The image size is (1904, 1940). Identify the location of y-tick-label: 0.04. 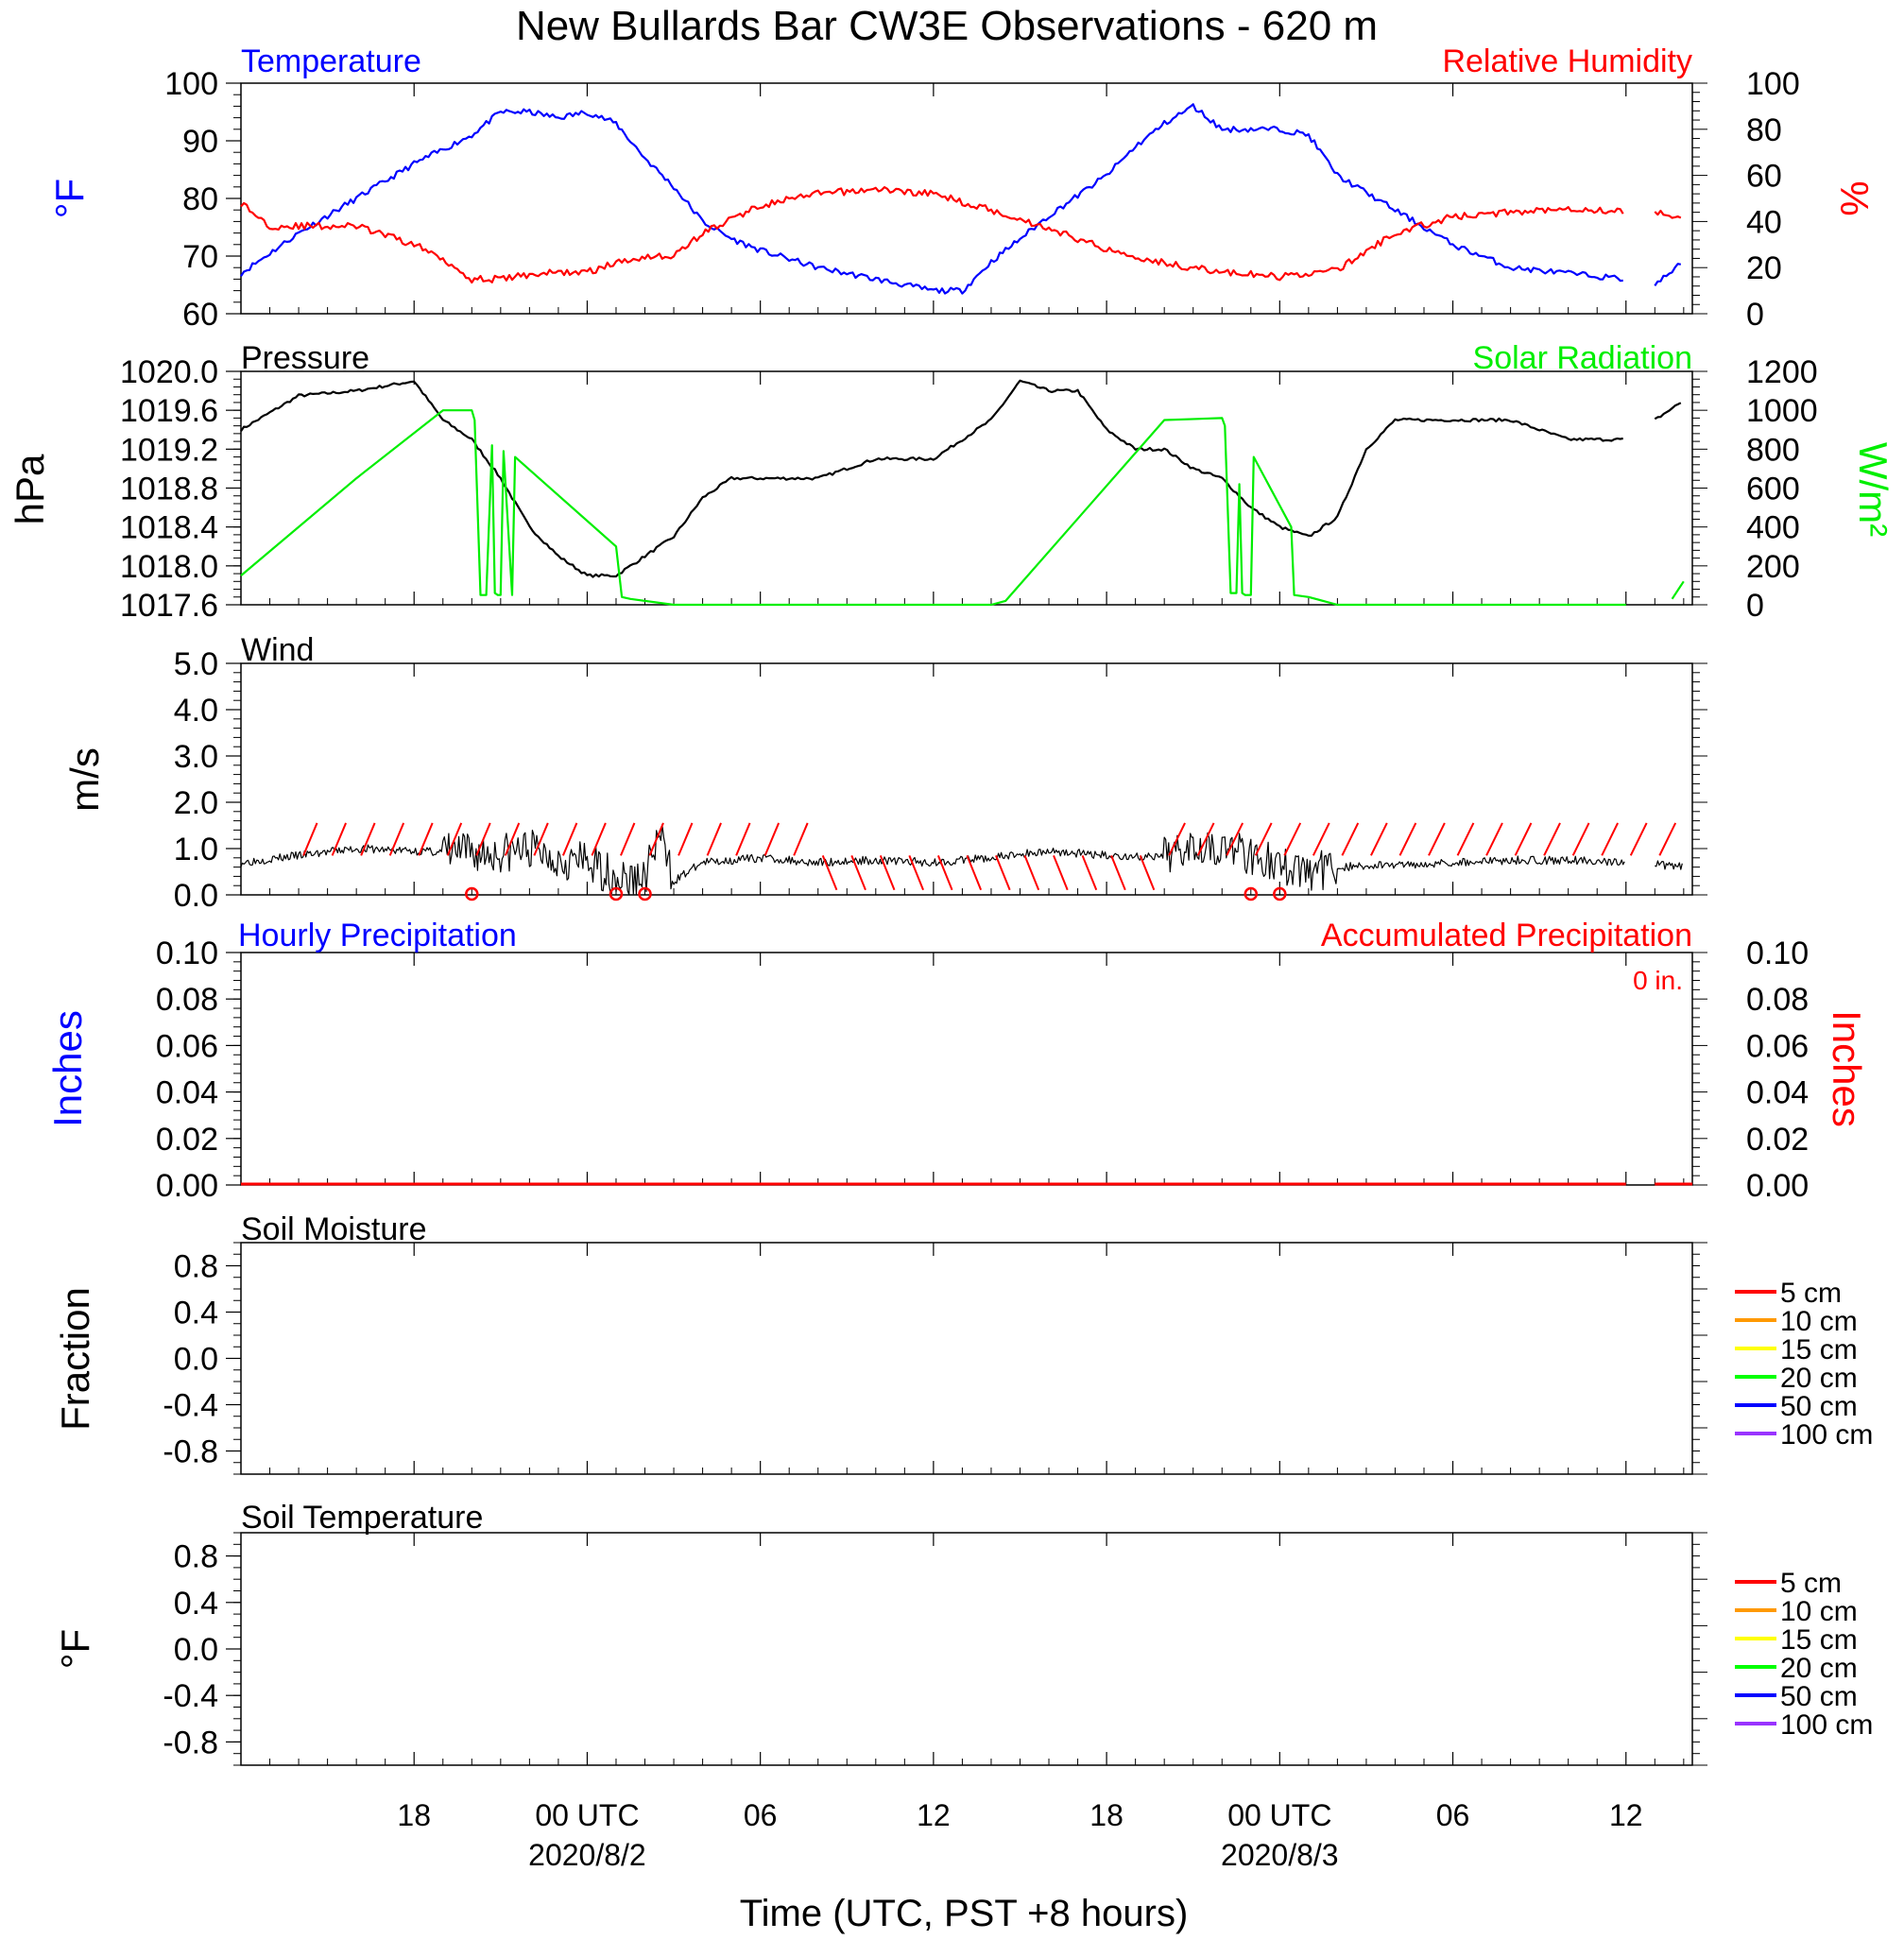
(187, 1093).